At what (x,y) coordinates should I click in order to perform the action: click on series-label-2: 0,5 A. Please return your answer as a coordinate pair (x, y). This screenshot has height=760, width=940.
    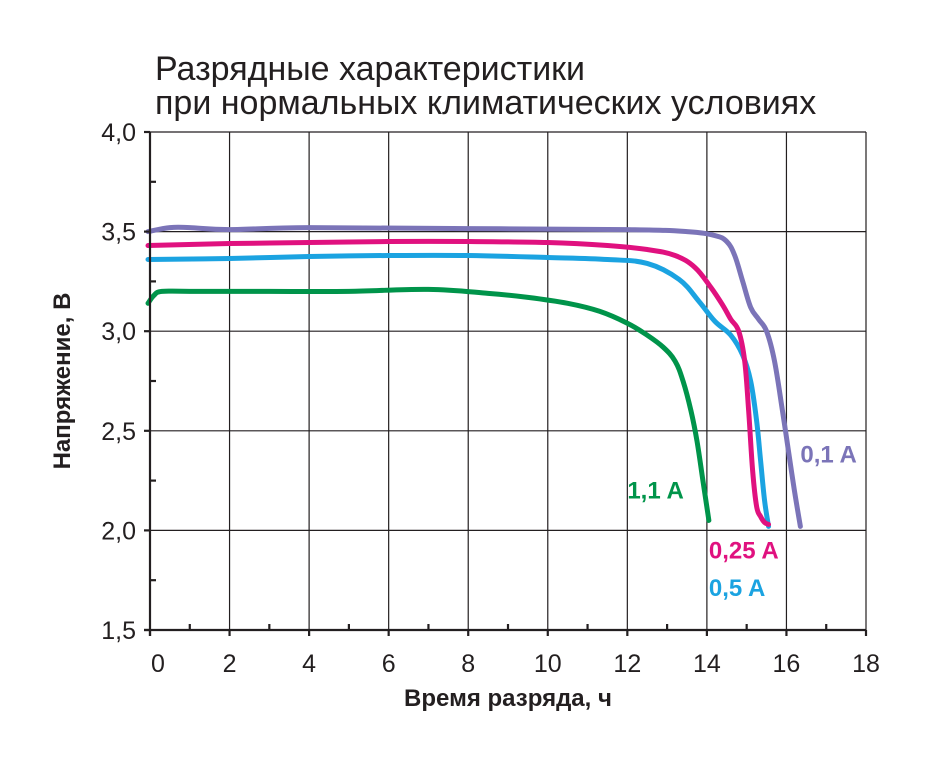
    Looking at the image, I should click on (737, 588).